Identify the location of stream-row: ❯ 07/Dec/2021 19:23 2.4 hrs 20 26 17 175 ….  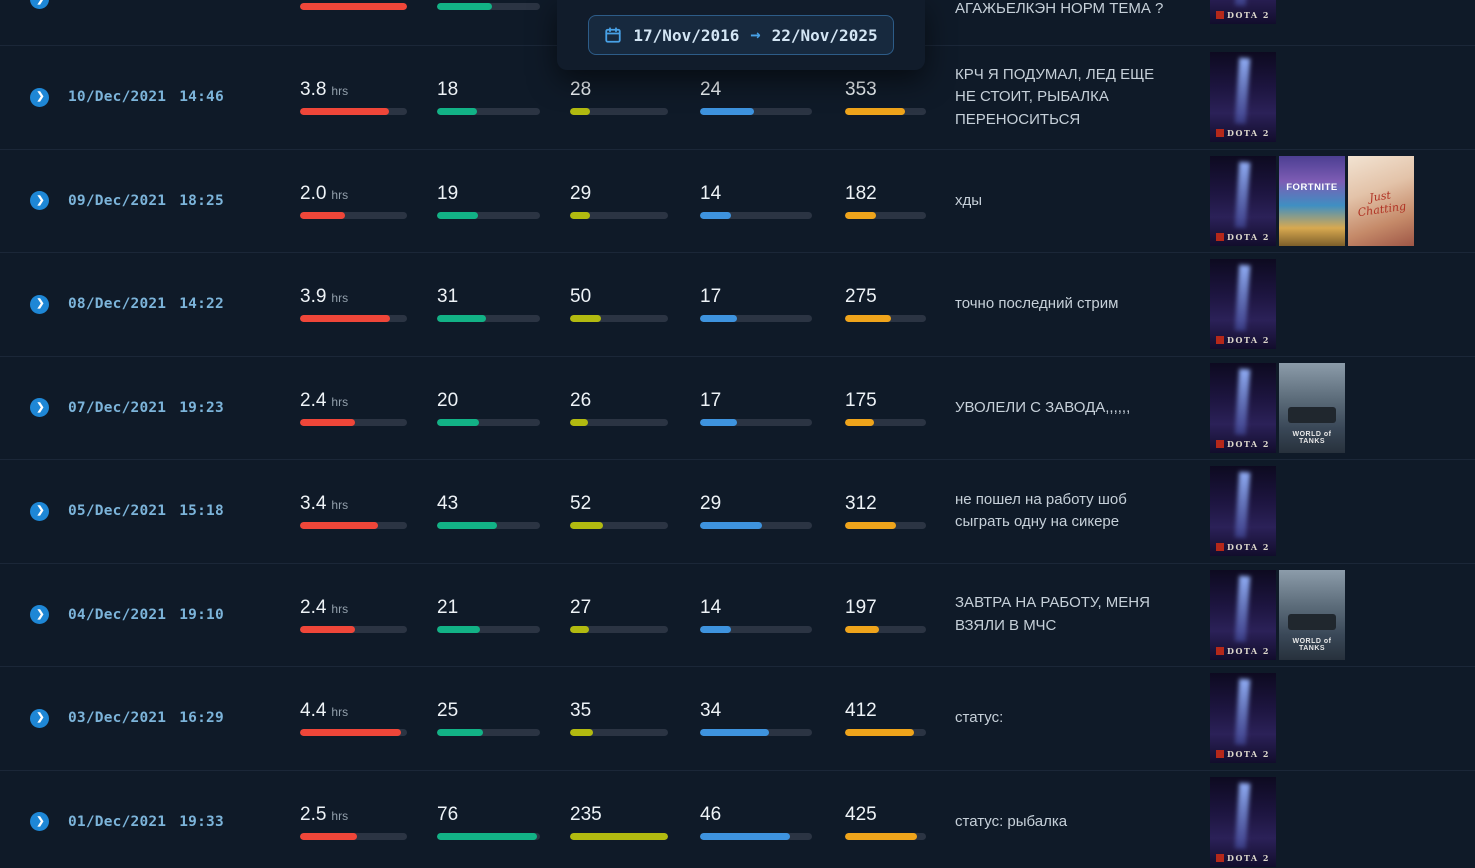
(737, 408).